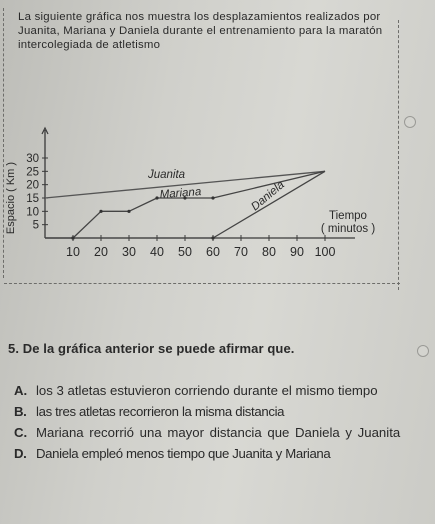  Describe the element at coordinates (20, 411) in the screenshot. I see `option-letter: B.` at that location.